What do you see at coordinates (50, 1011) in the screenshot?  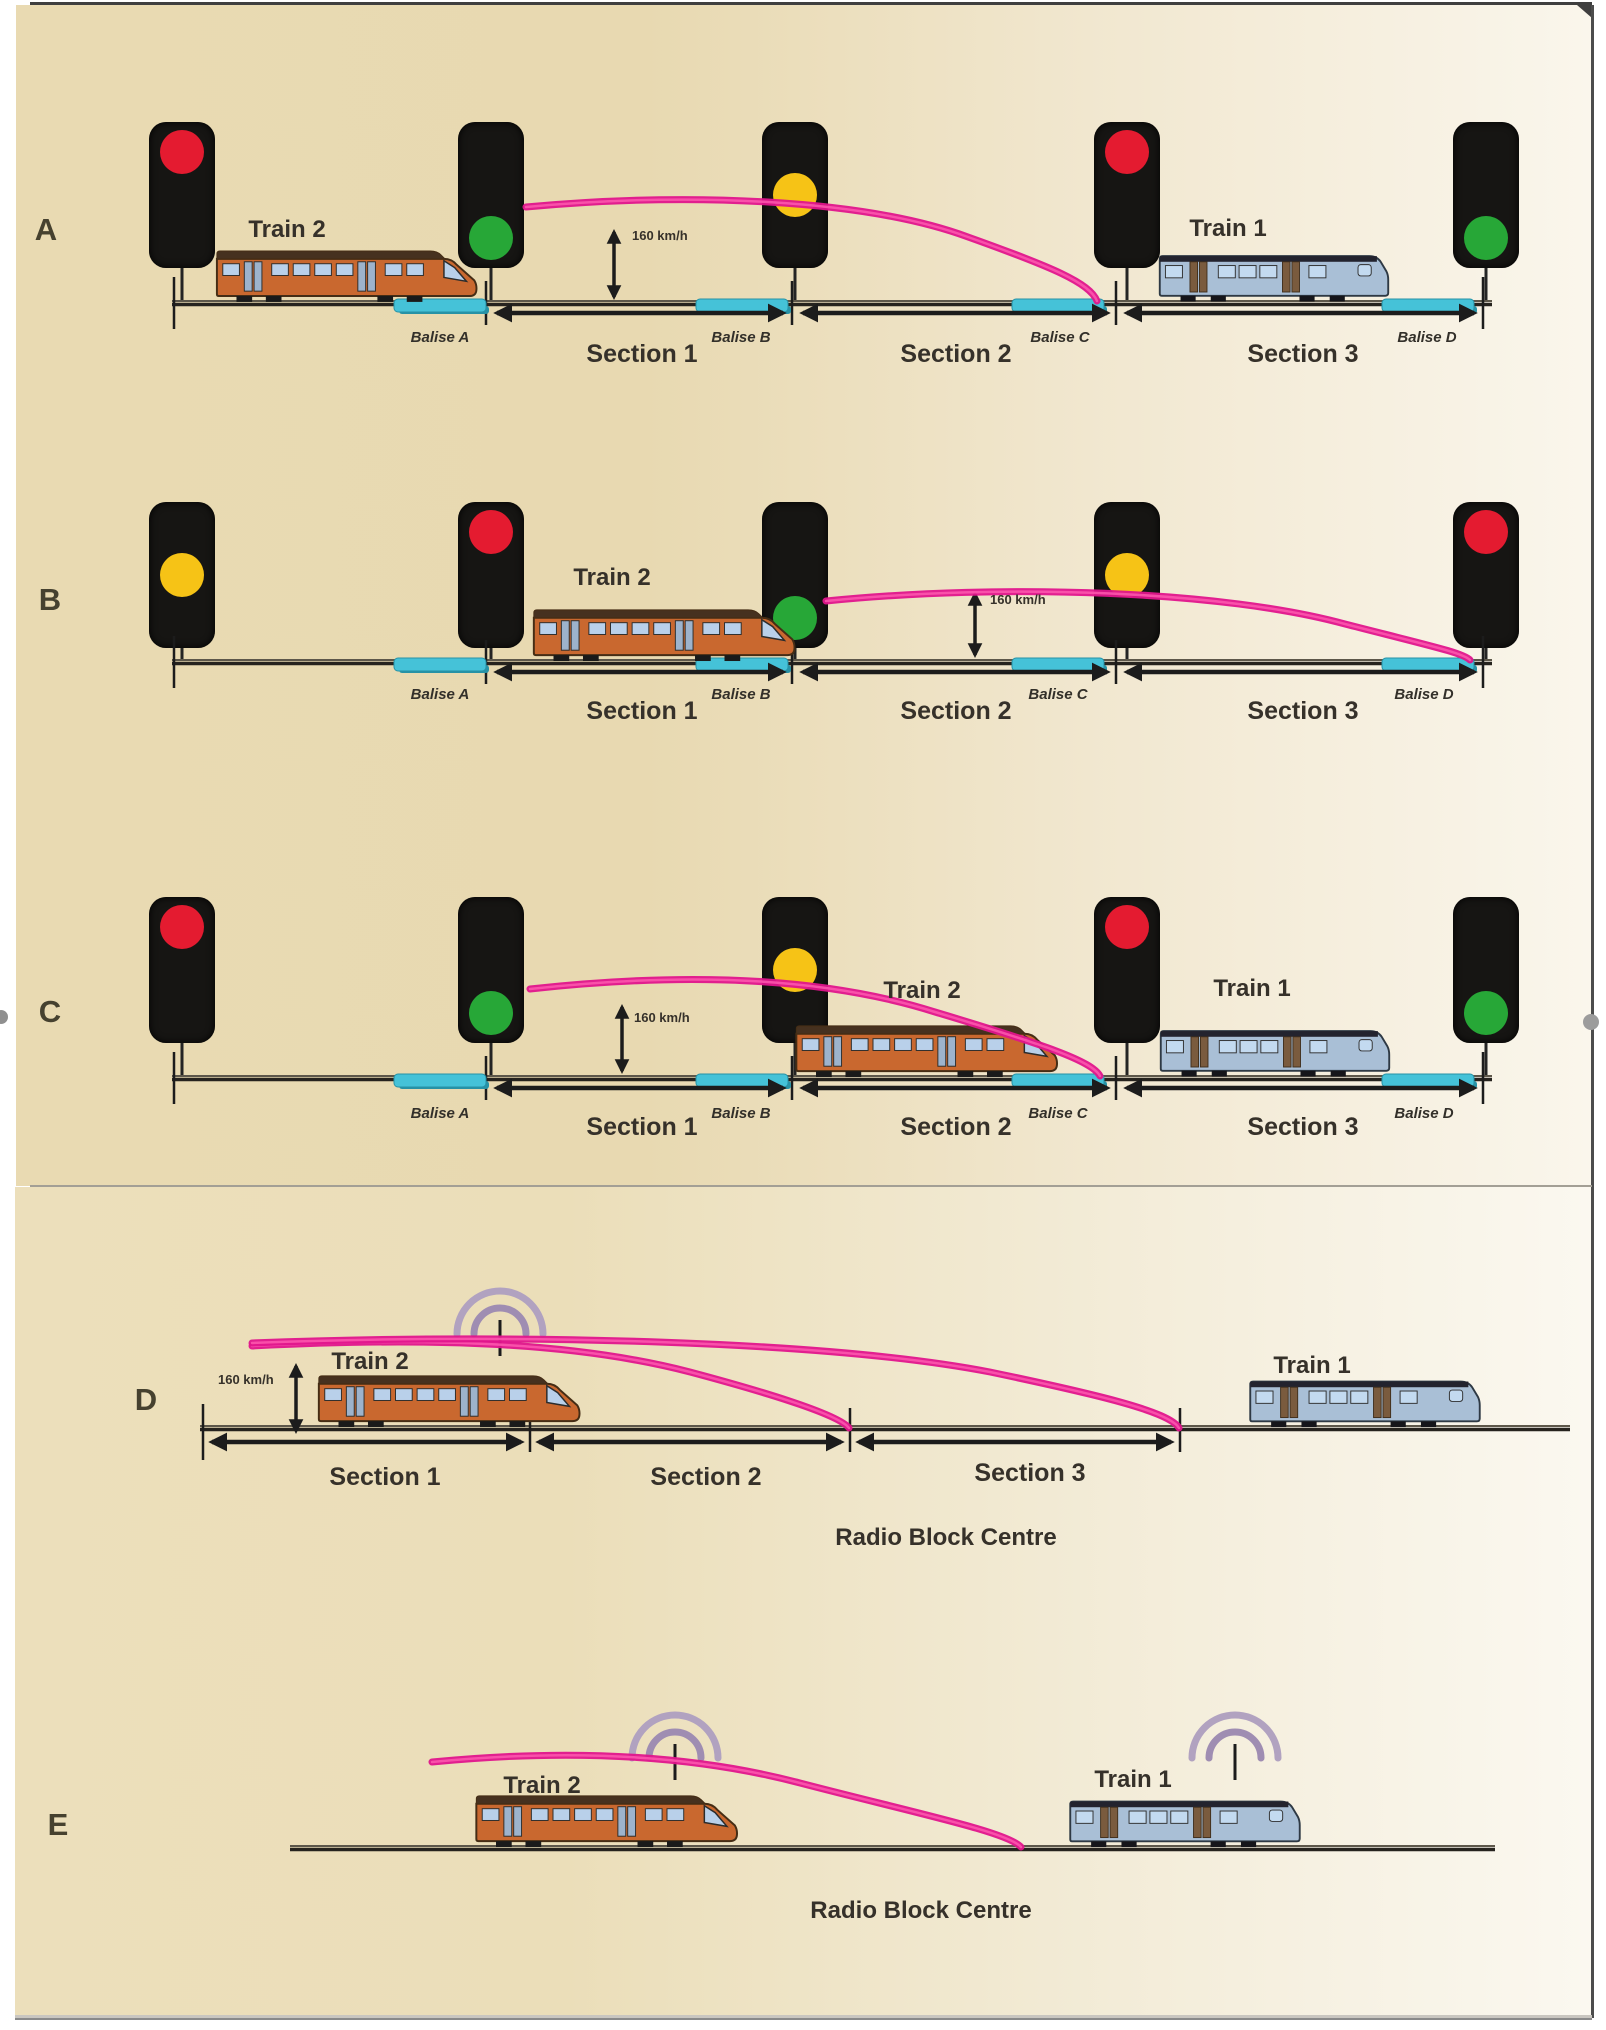 I see `panel-c-letter: C` at bounding box center [50, 1011].